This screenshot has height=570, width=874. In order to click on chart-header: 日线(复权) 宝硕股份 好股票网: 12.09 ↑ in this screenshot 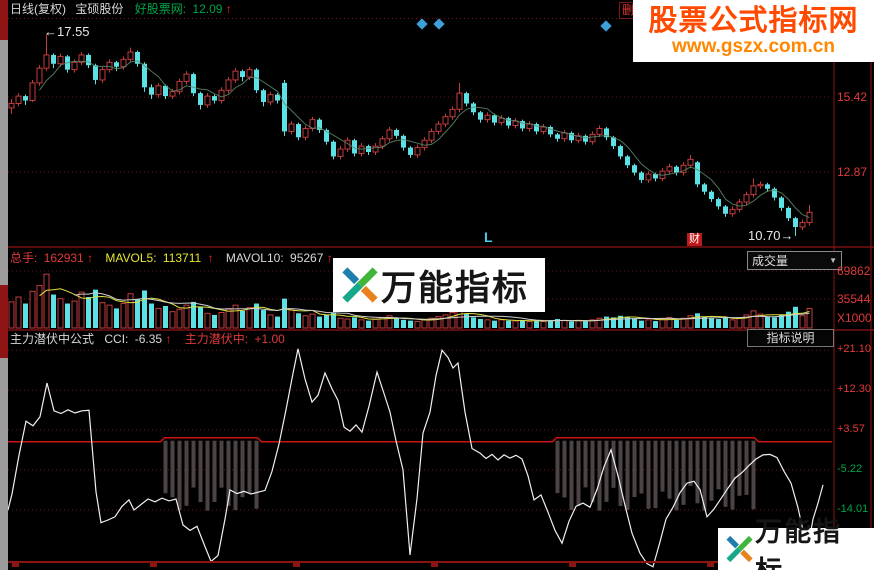, I will do `click(121, 9)`.